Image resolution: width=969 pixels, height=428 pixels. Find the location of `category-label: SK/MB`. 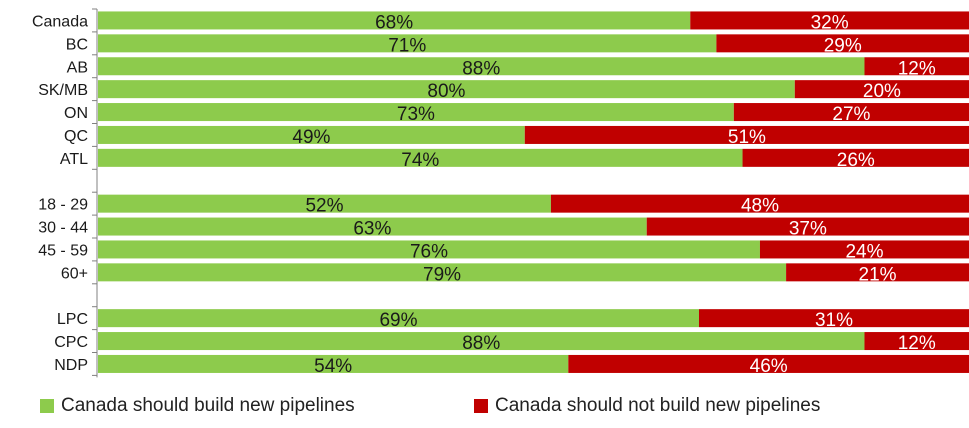

category-label: SK/MB is located at coordinates (63, 90).